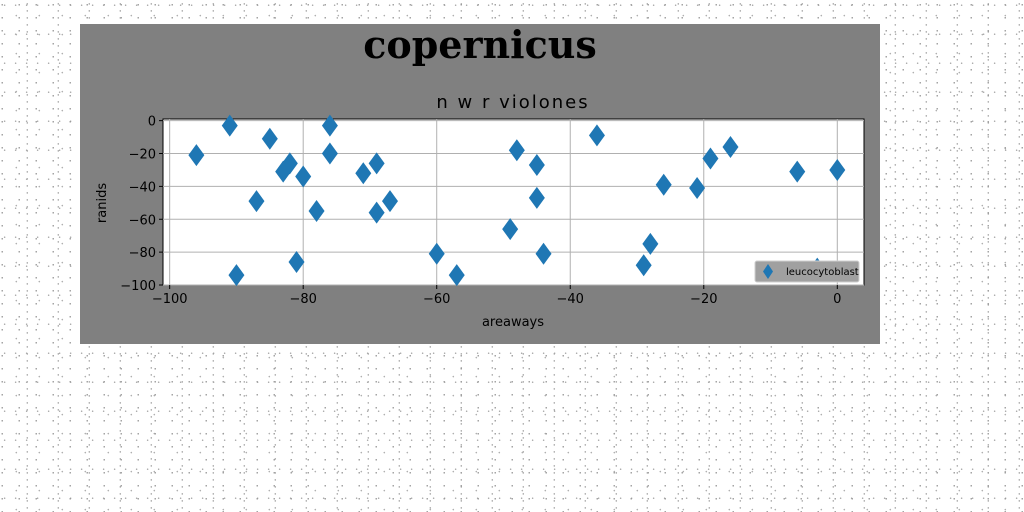 The height and width of the screenshot is (512, 1024). What do you see at coordinates (170, 299) in the screenshot?
I see `x-tick-label: −100` at bounding box center [170, 299].